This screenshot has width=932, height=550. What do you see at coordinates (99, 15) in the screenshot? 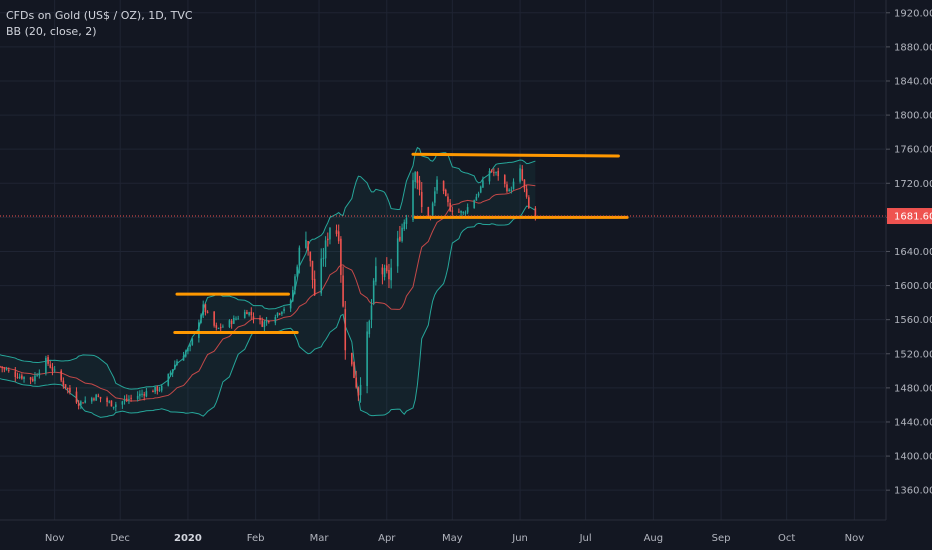
I see `chart-title: CFDs on Gold (US$ / OZ), 1D, TVC` at bounding box center [99, 15].